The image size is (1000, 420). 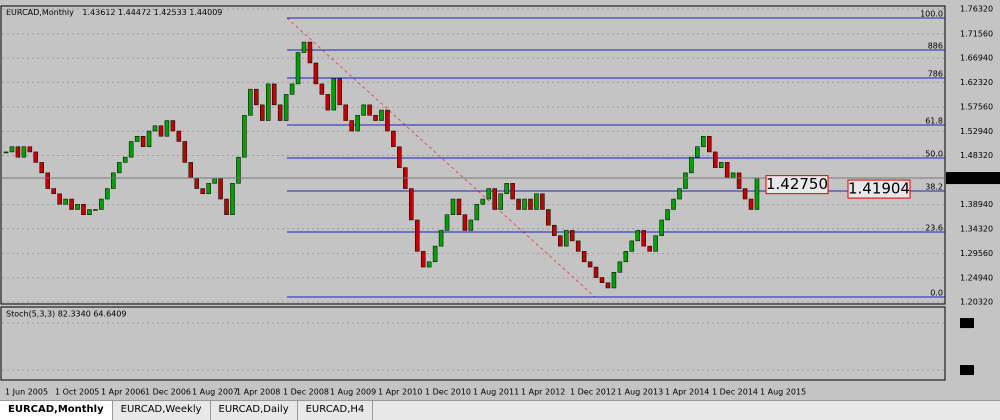 I want to click on price-tick-label: 1.76320, so click(x=976, y=9).